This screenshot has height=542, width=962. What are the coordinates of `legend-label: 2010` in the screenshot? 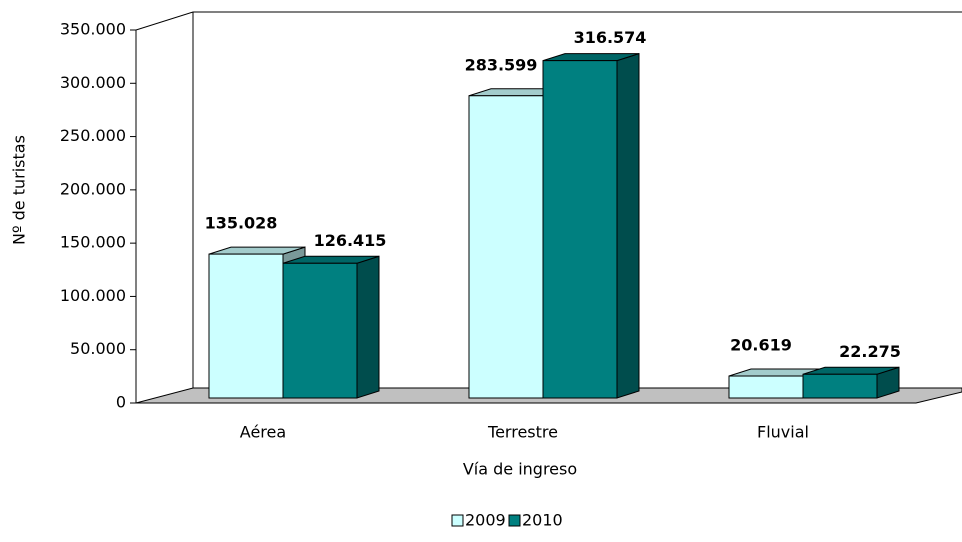 It's located at (542, 520).